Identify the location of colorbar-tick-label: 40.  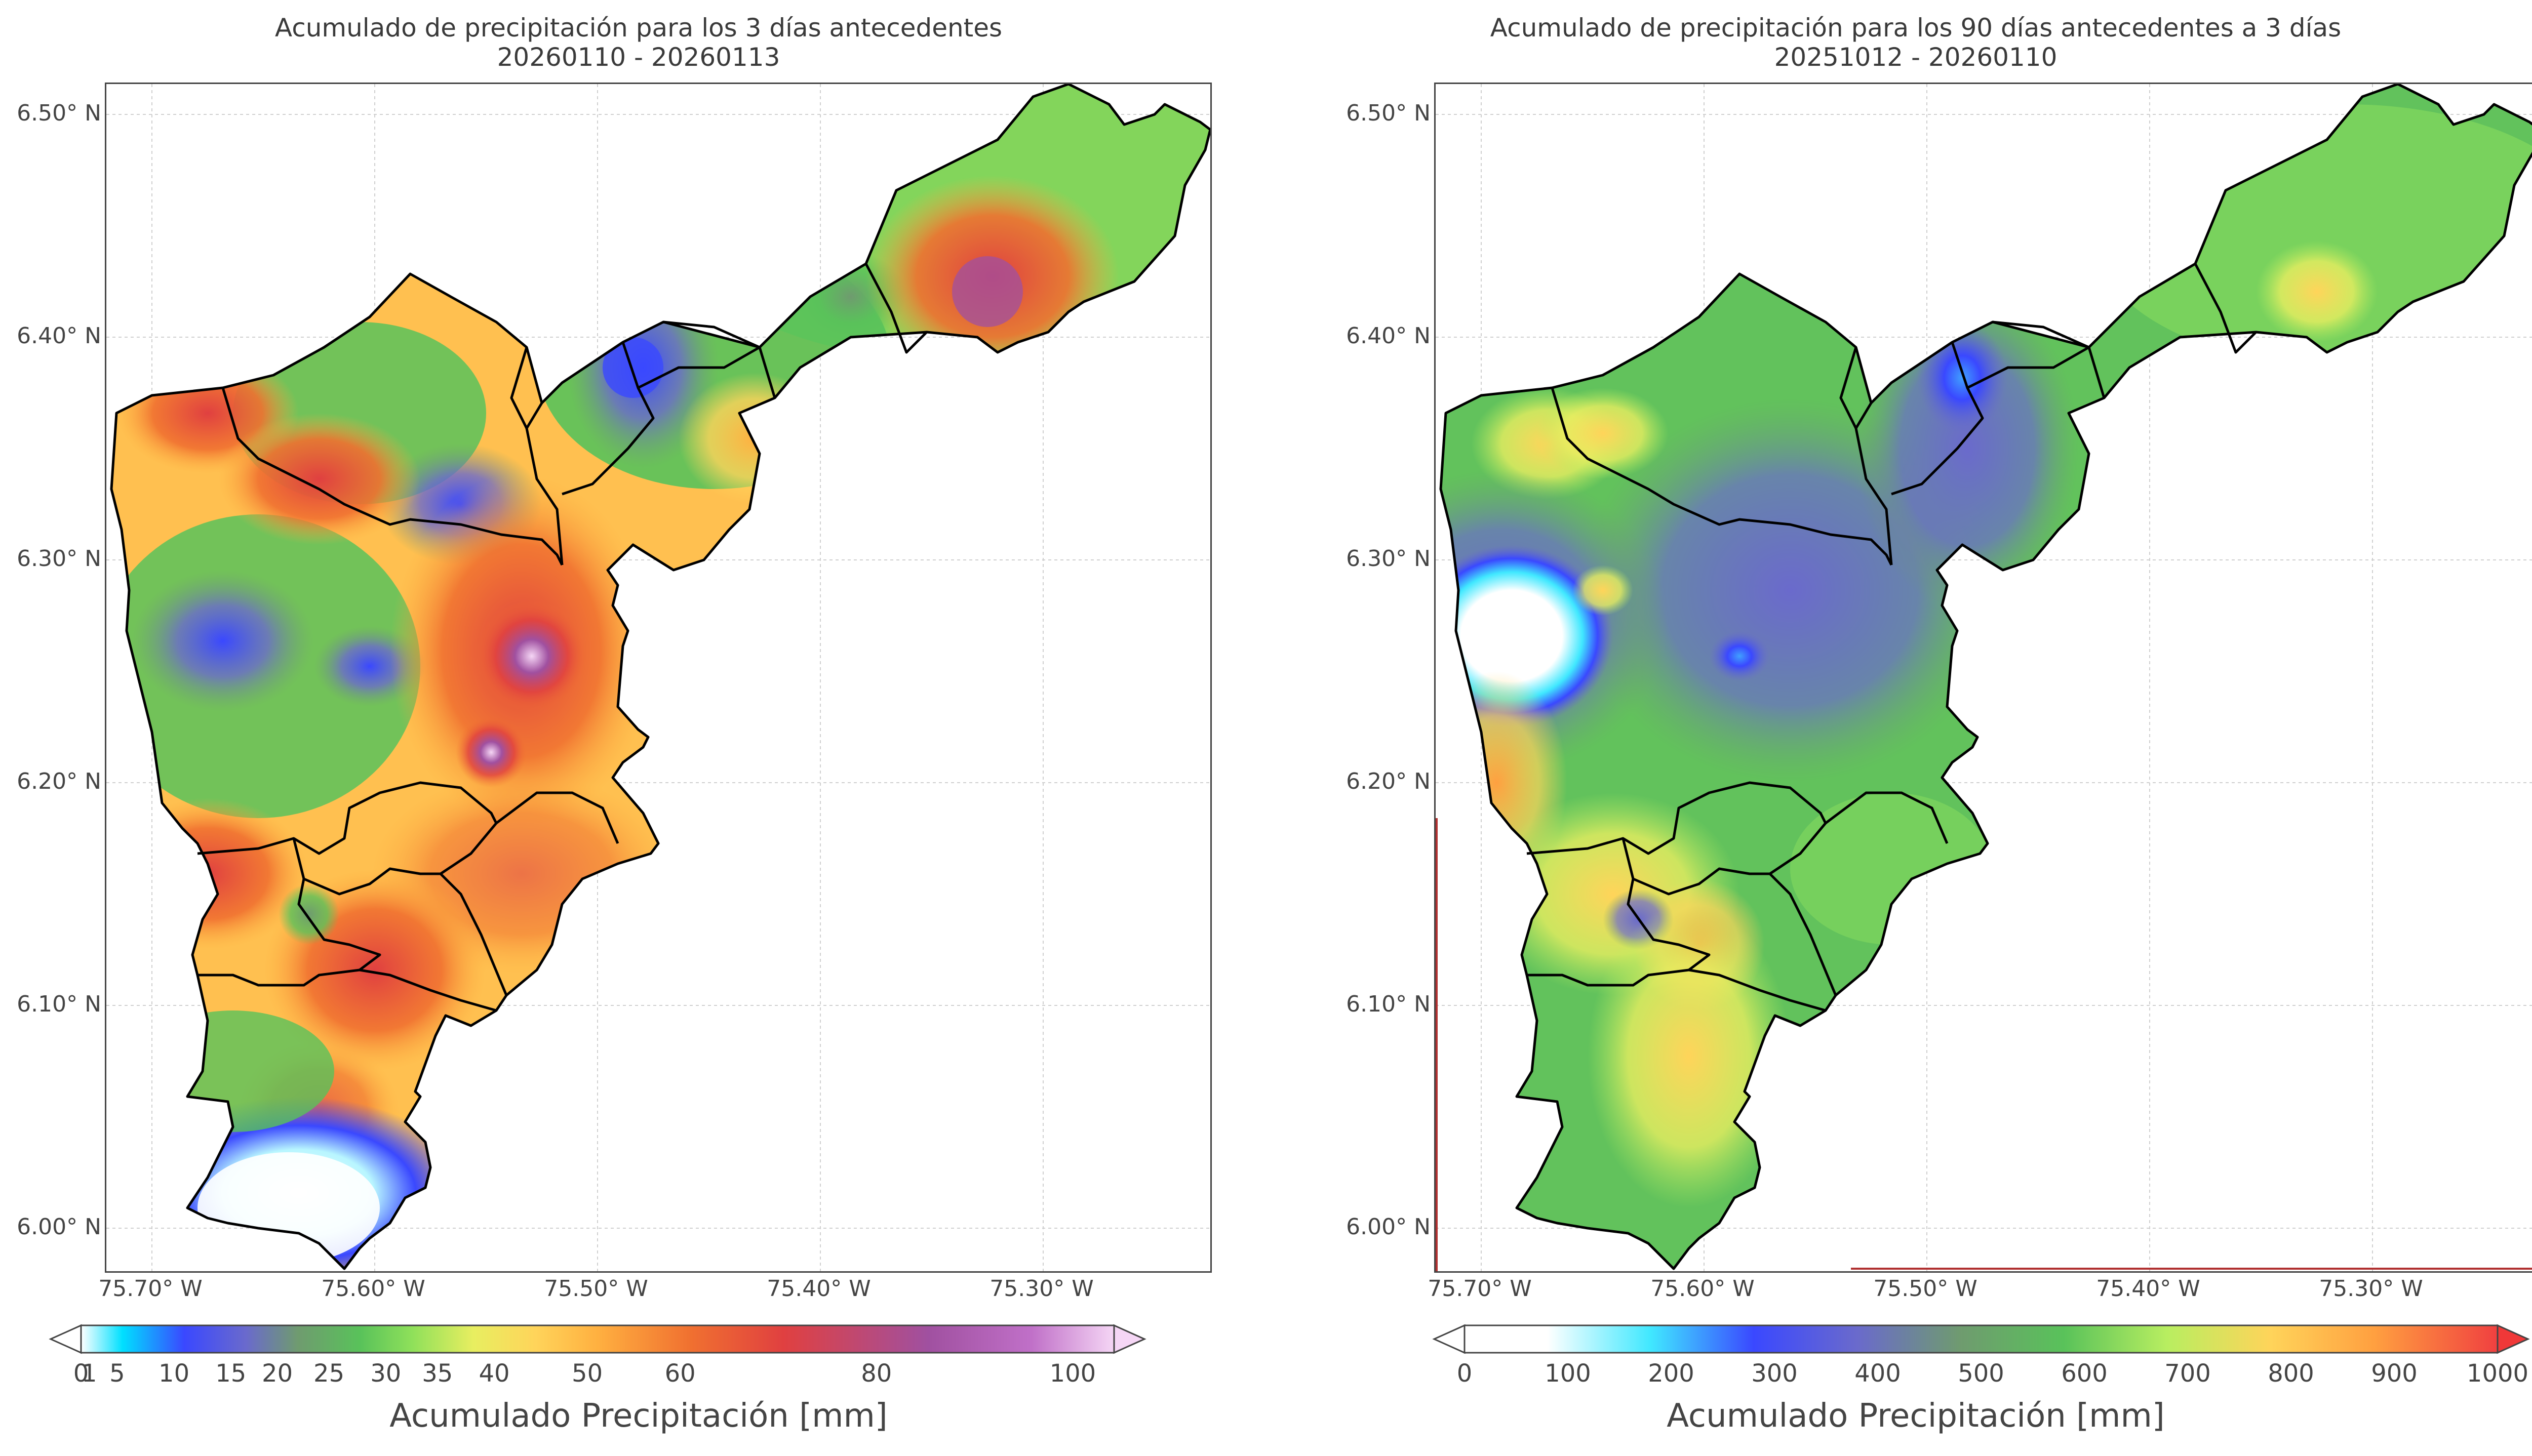
(494, 1373).